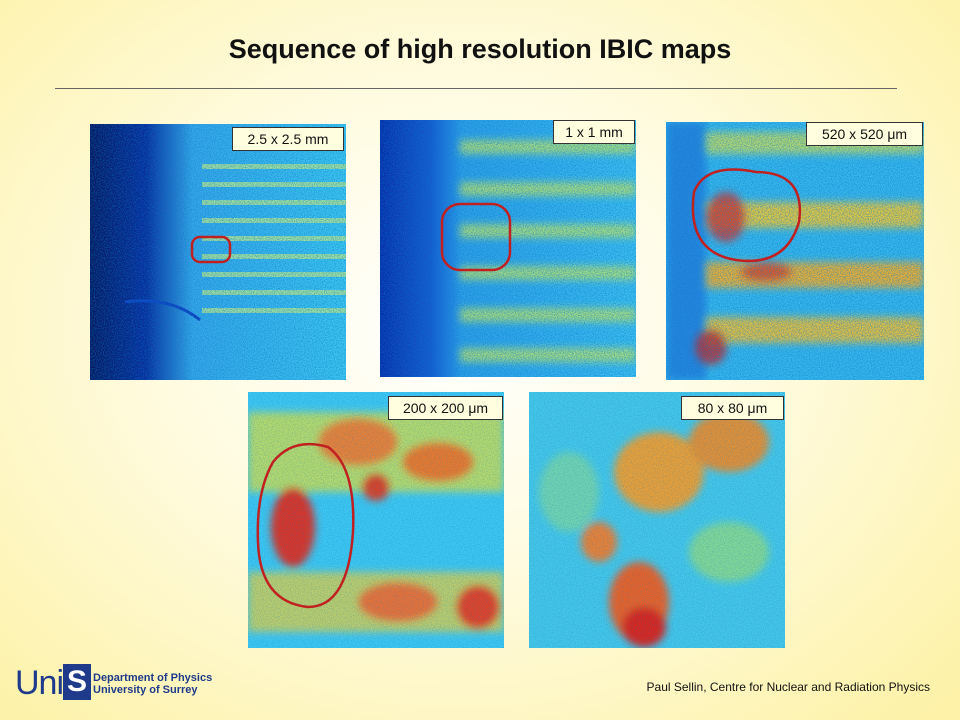 This screenshot has height=720, width=960. What do you see at coordinates (445, 408) in the screenshot?
I see `map-label: 200 x 200 μm` at bounding box center [445, 408].